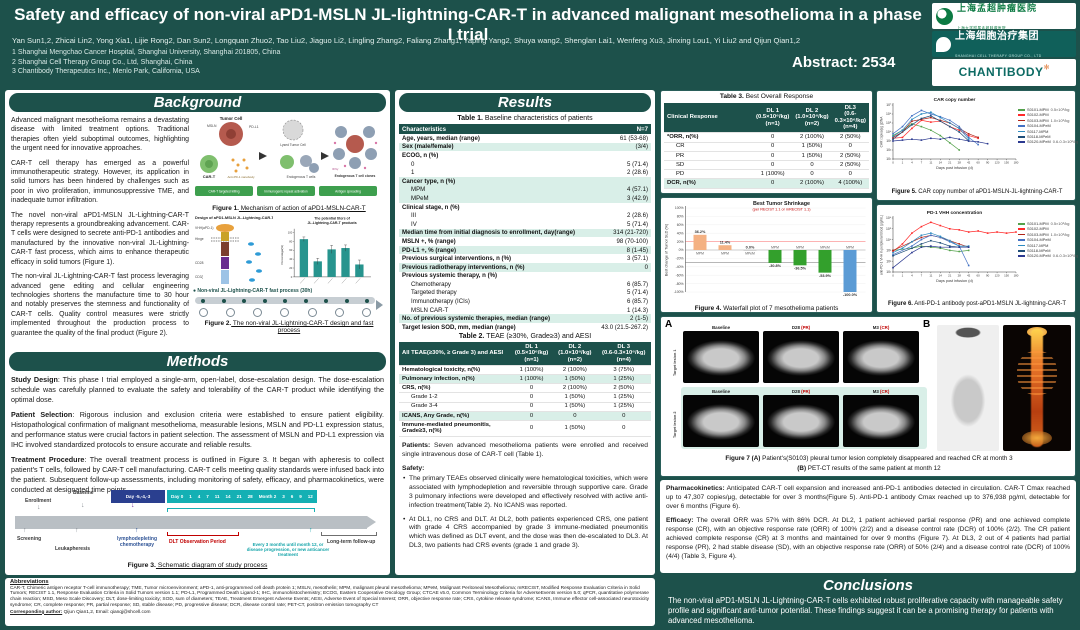 The image size is (1080, 630). Describe the element at coordinates (349, 534) in the screenshot. I see `longterm-bracket` at that location.